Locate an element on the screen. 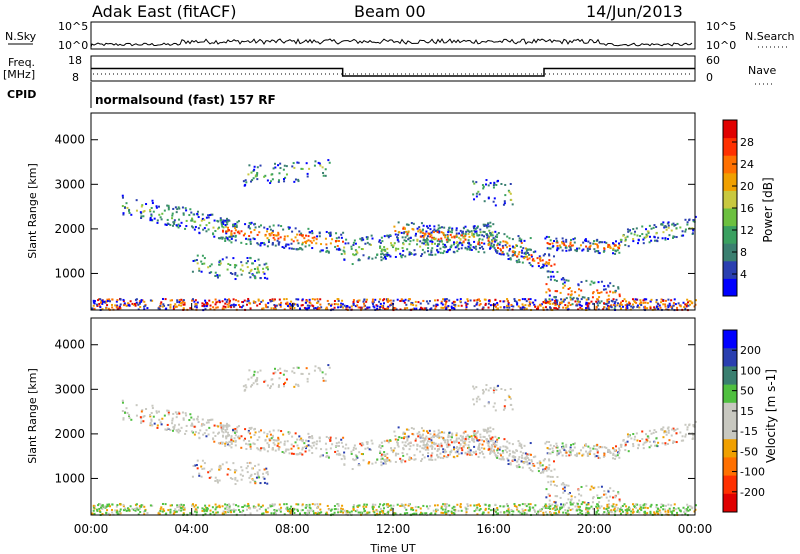  y-tick-label: 3000 is located at coordinates (69, 184).